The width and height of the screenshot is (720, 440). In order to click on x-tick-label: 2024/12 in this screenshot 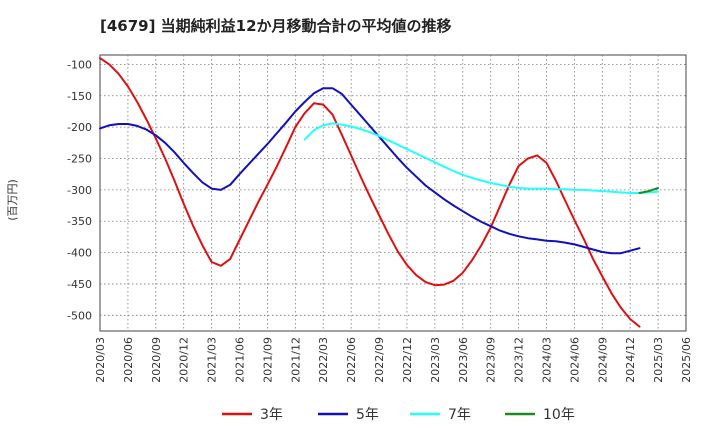, I will do `click(630, 360)`.